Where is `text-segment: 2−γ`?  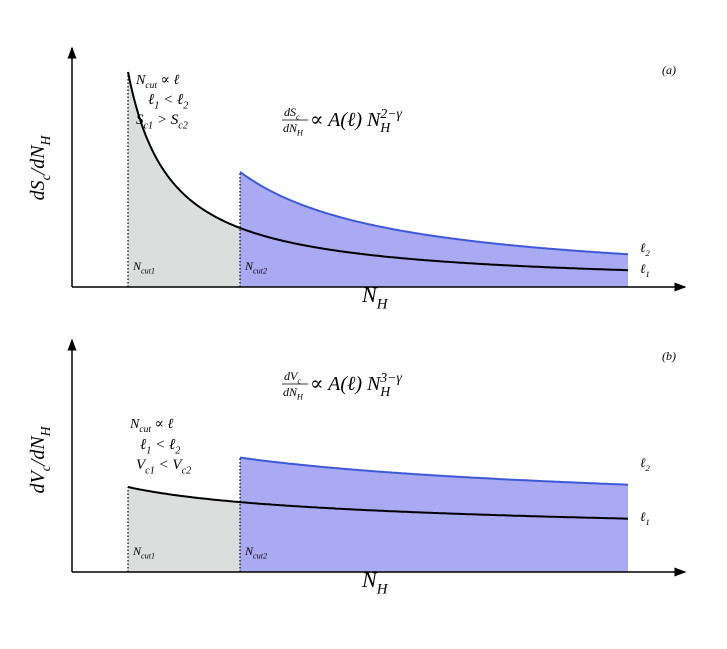
text-segment: 2−γ is located at coordinates (391, 113).